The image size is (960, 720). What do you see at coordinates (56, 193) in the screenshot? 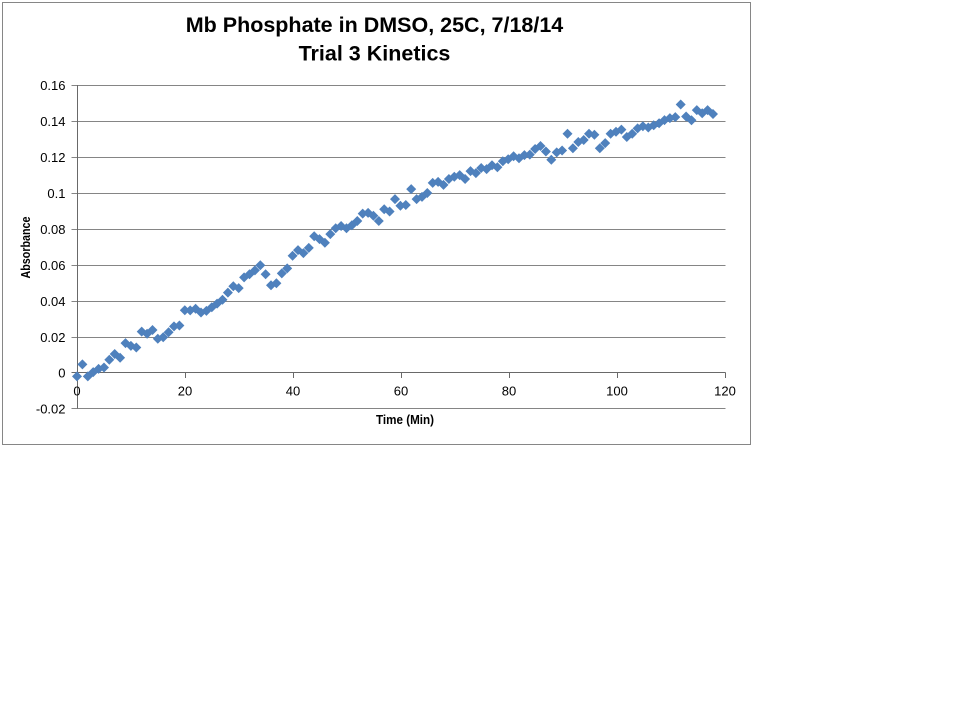
I see `svg-text: 0.1` at bounding box center [56, 193].